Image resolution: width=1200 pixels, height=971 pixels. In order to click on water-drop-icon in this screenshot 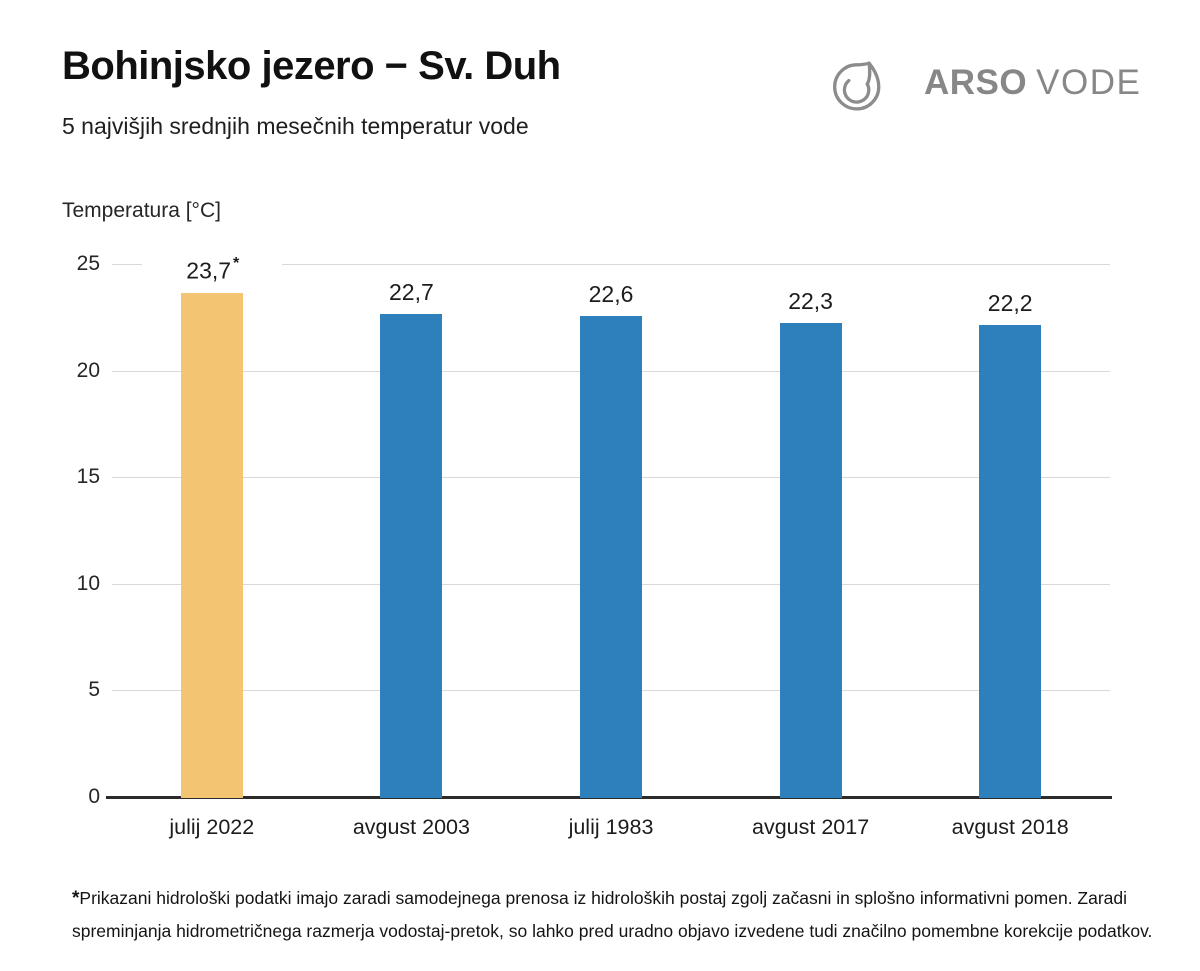, I will do `click(857, 86)`.